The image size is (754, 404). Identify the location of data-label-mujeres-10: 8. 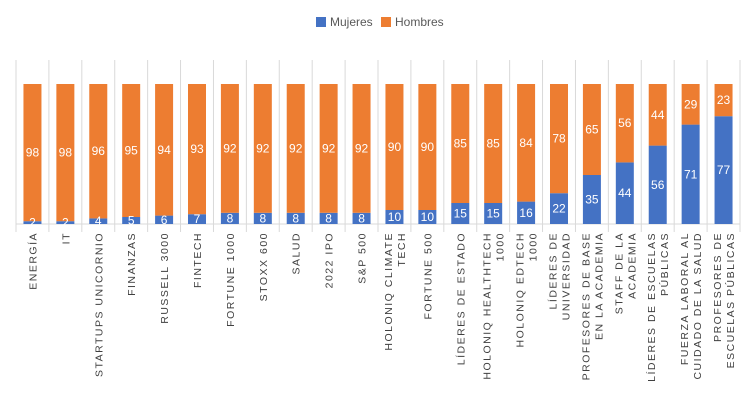
(361, 218).